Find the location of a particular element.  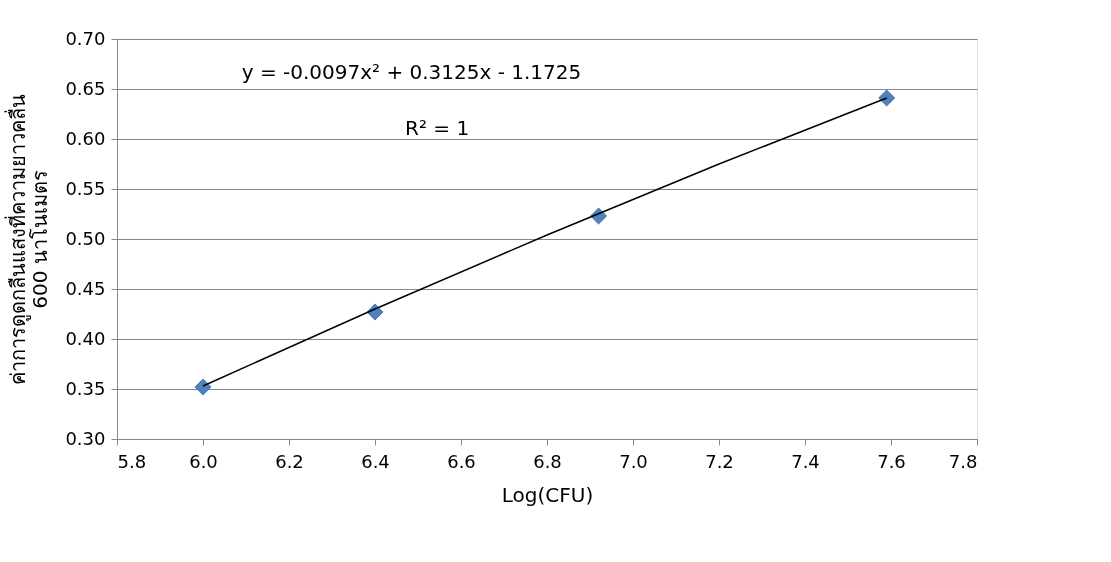

annotation: y = -0.0097x² + 0.3125x - 1.1725 is located at coordinates (411, 72).